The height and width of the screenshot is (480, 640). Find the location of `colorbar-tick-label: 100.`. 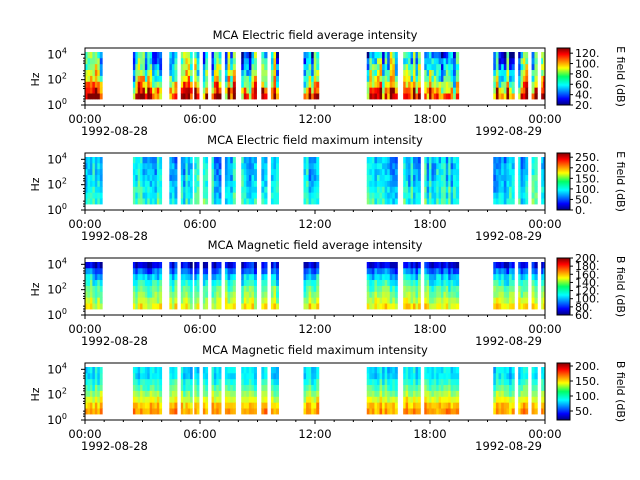

colorbar-tick-label: 100. is located at coordinates (587, 396).